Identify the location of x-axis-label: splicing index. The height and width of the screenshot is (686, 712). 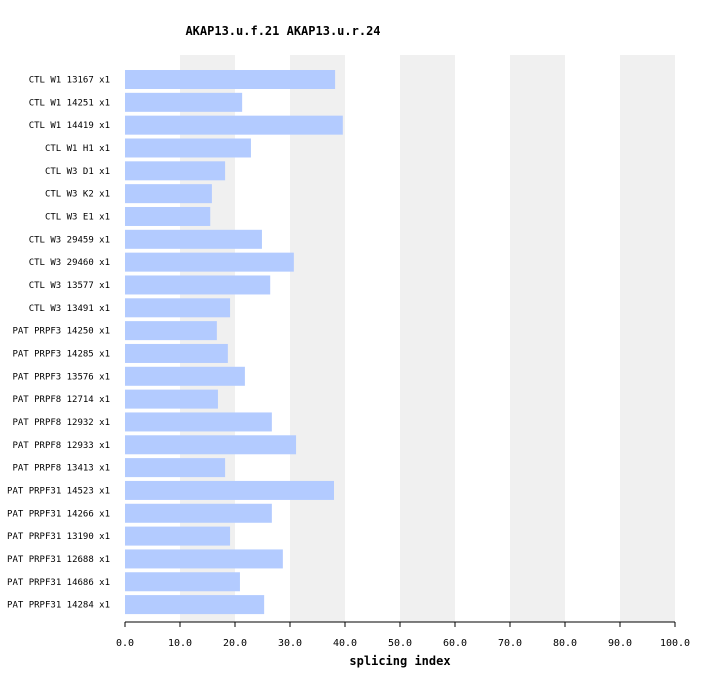
(399, 661).